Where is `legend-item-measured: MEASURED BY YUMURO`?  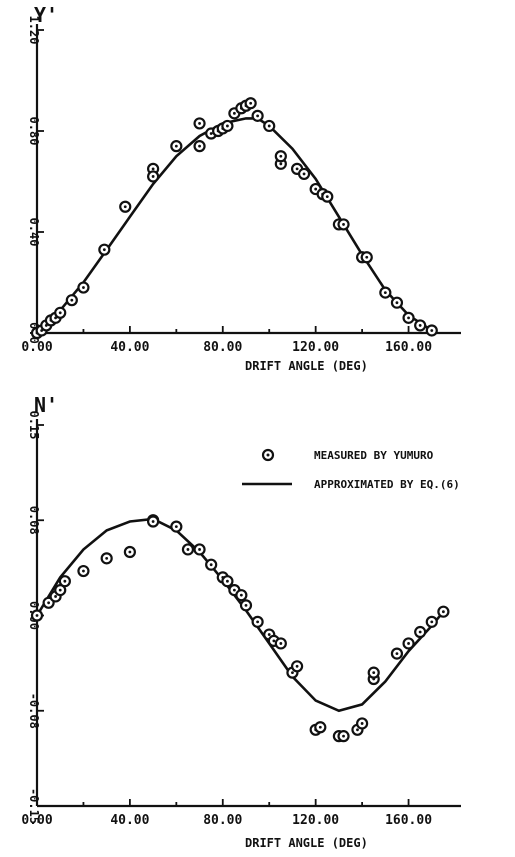
legend-item-measured: MEASURED BY YUMURO is located at coordinates (347, 455).